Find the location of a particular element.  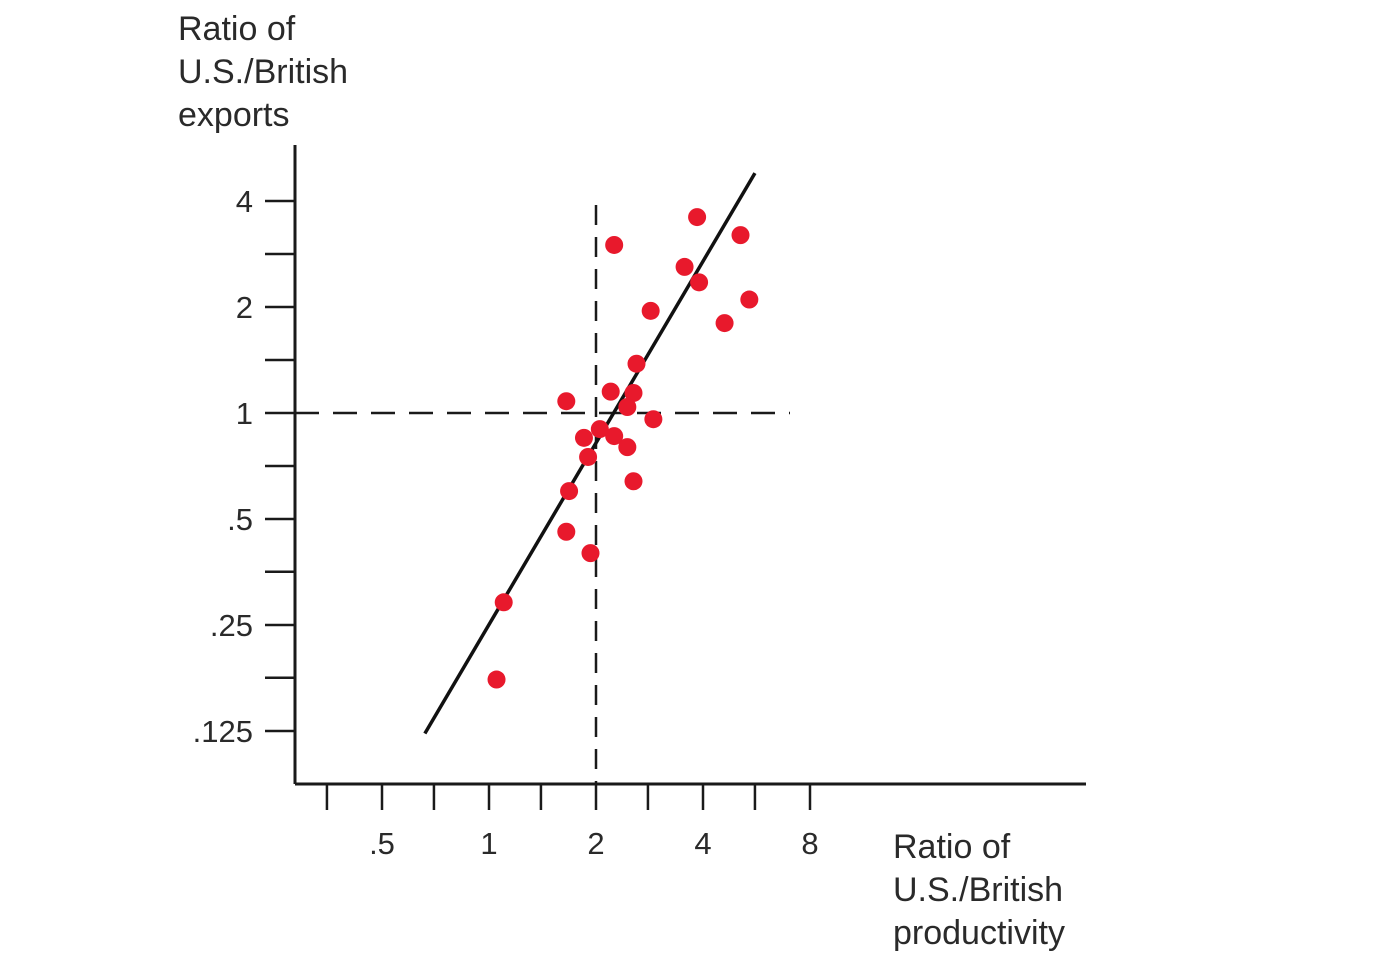

x-axis-label-line-2: U.S./British is located at coordinates (978, 890).